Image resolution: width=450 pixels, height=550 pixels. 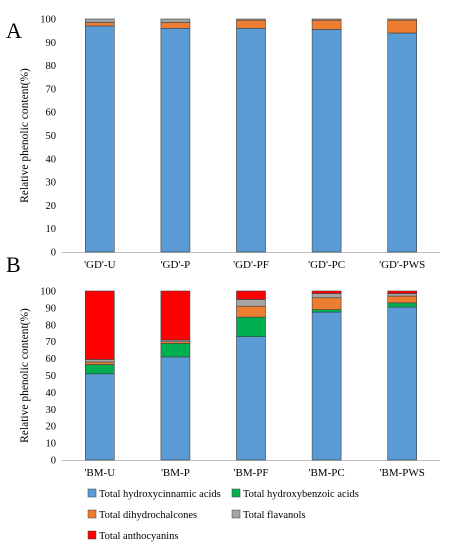 What do you see at coordinates (99, 473) in the screenshot?
I see `x-category-label: 'BM-U` at bounding box center [99, 473].